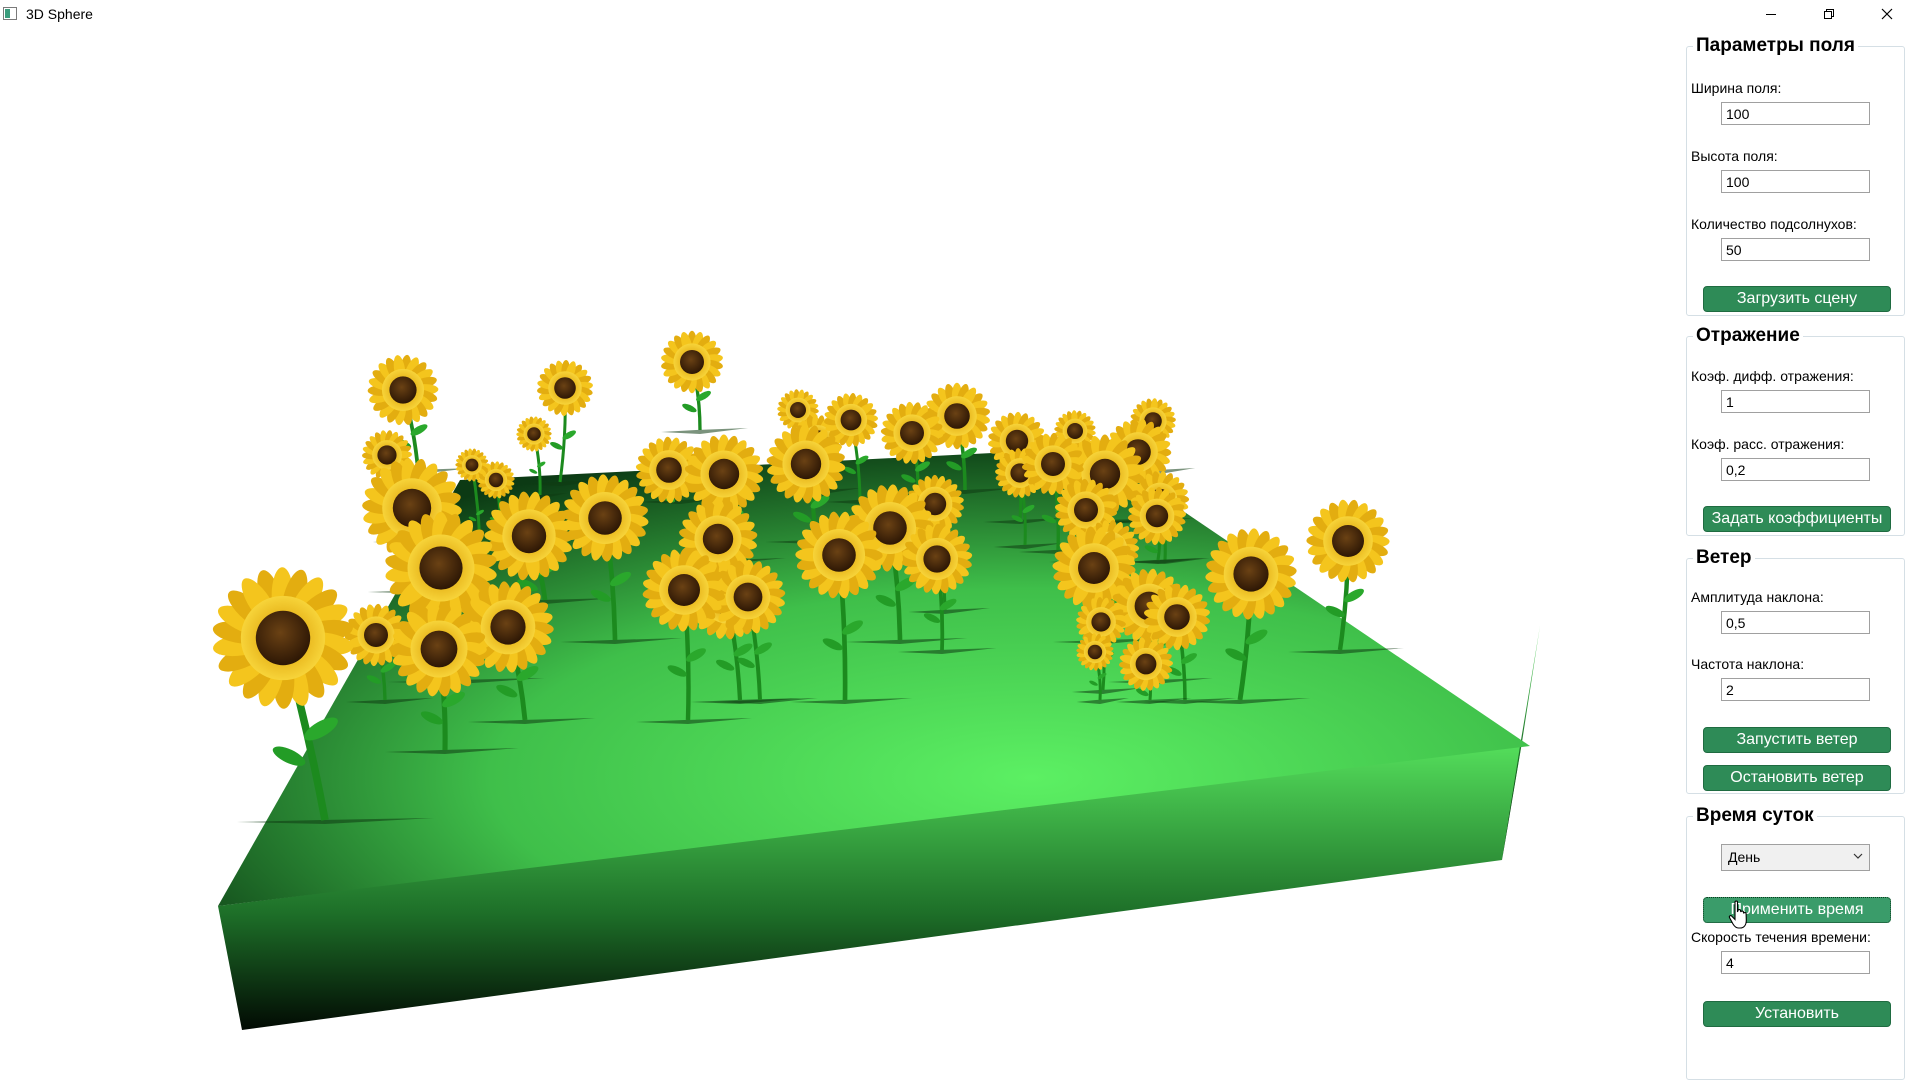  I want to click on minimize-button, so click(1771, 14).